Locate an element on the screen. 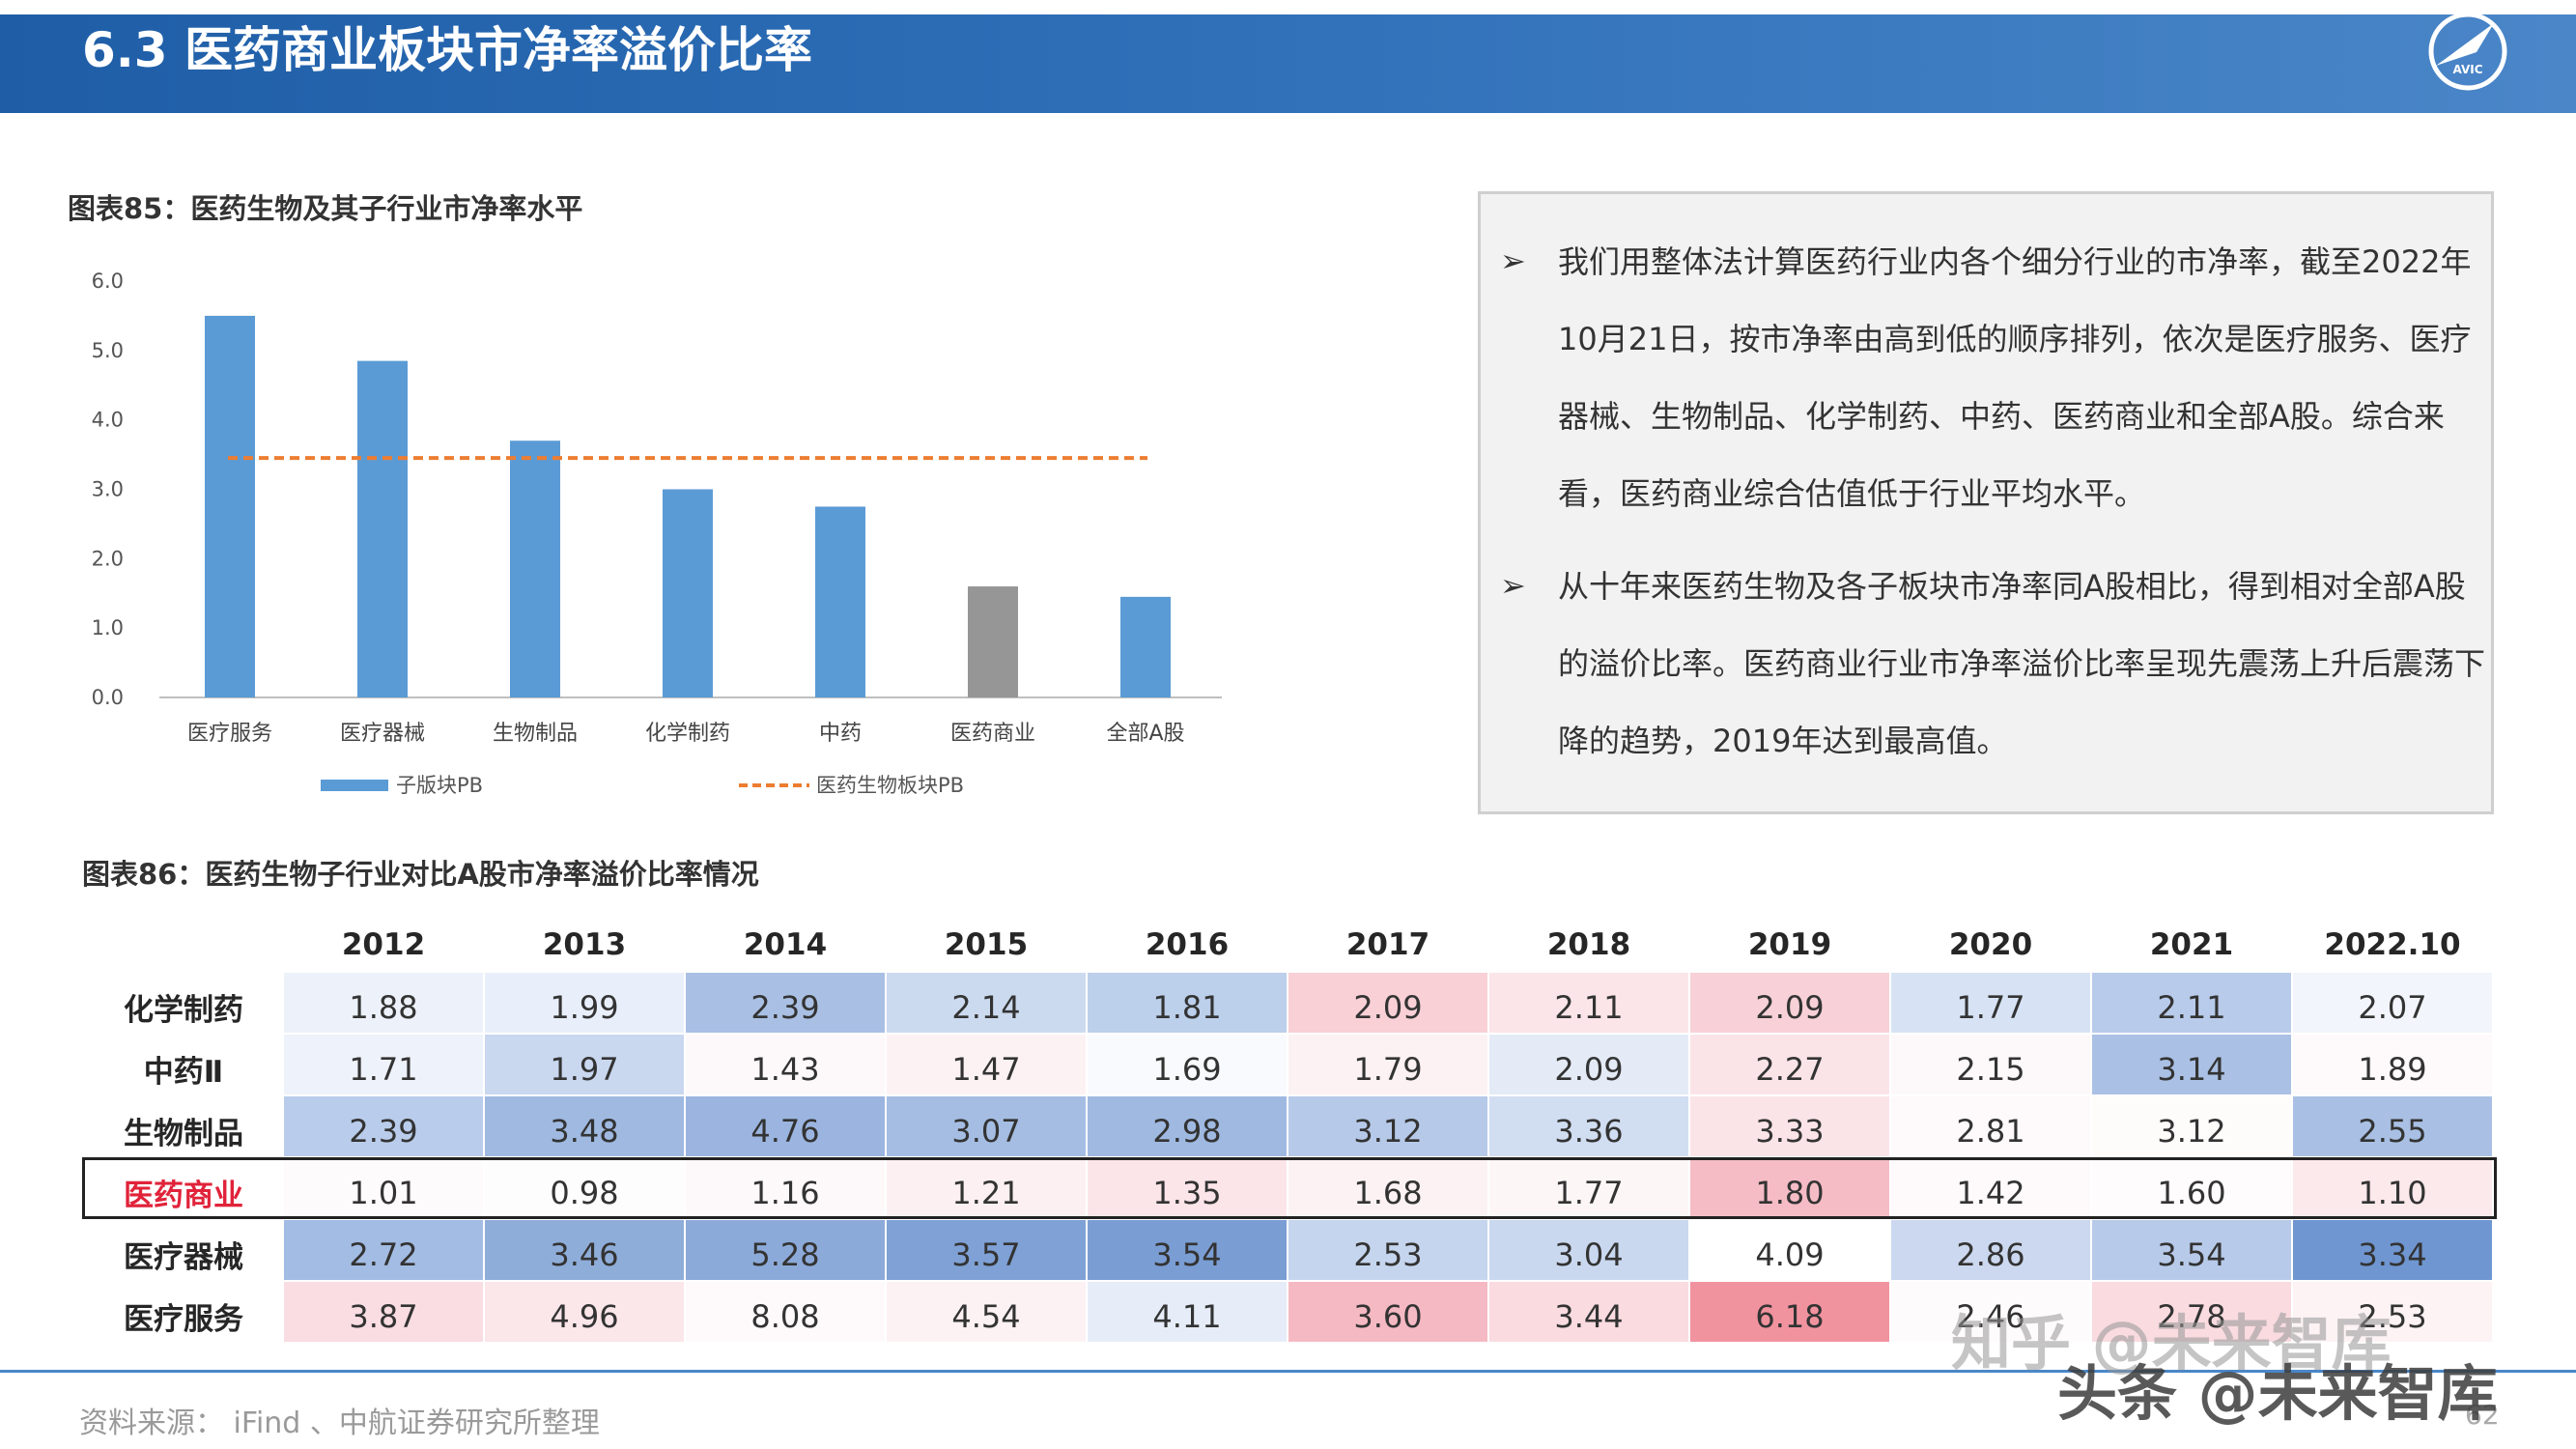 The width and height of the screenshot is (2576, 1449). table-cell: 2.86 is located at coordinates (1990, 1250).